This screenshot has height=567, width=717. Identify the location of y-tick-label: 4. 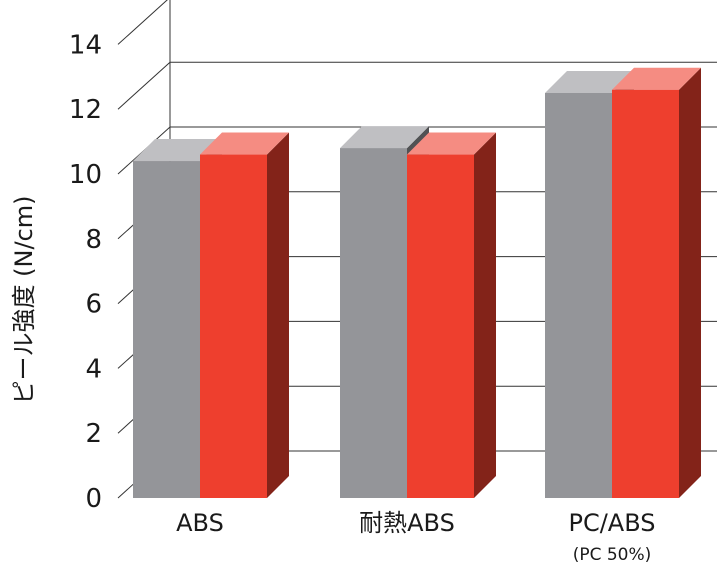
(93, 369).